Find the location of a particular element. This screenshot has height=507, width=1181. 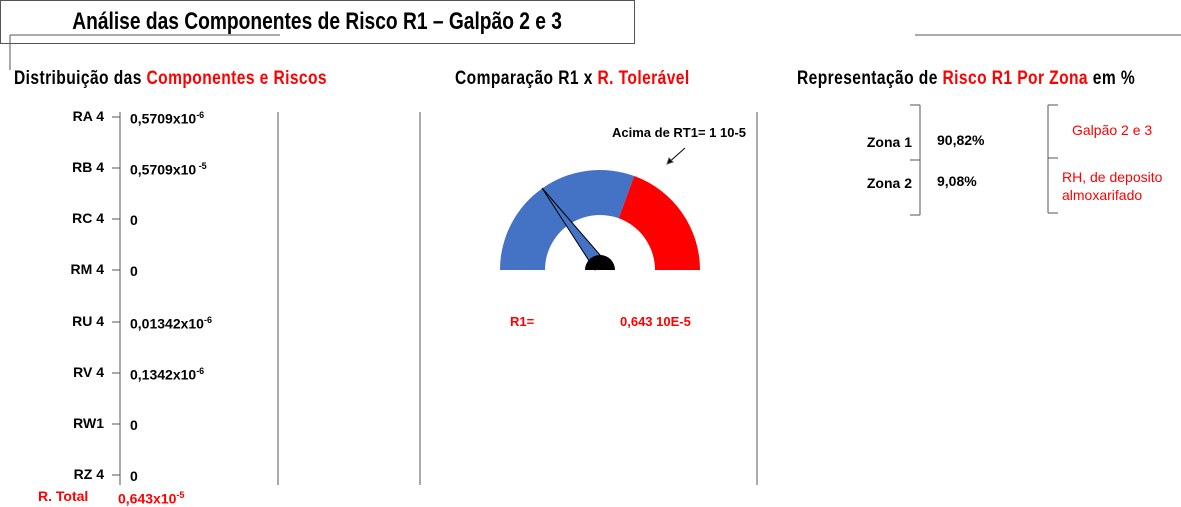

component-label: RZ 4 is located at coordinates (88, 474).